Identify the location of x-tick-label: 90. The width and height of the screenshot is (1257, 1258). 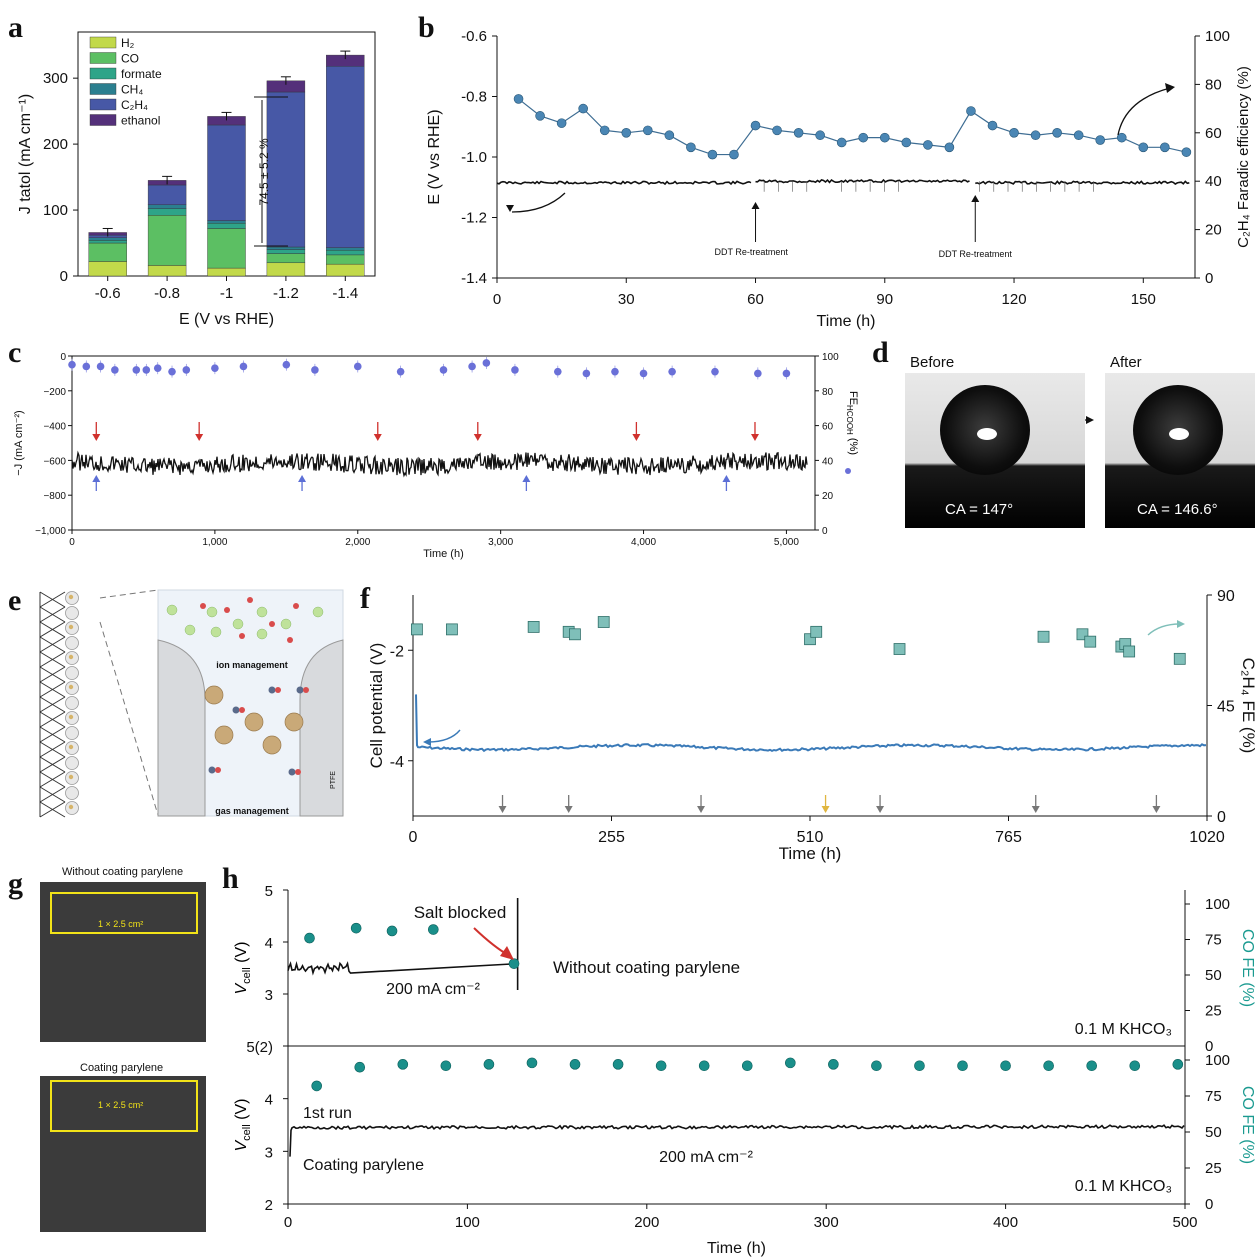
(884, 299).